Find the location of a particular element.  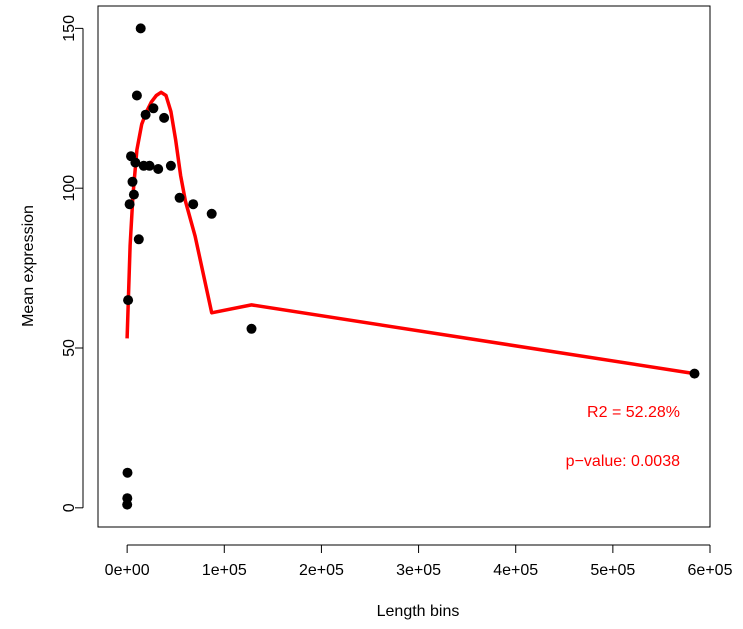

r2-annotation: R2 = 52.28% is located at coordinates (633, 412).